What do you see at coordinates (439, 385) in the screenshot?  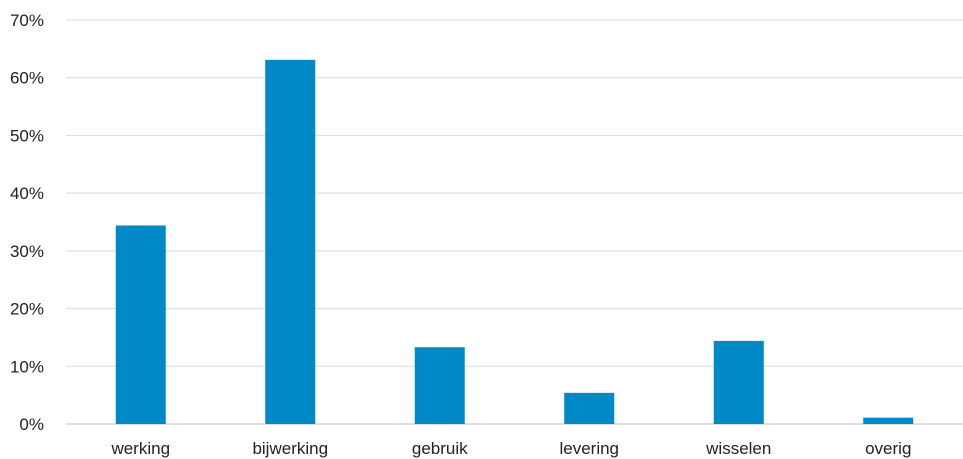 I see `bar-gebruik` at bounding box center [439, 385].